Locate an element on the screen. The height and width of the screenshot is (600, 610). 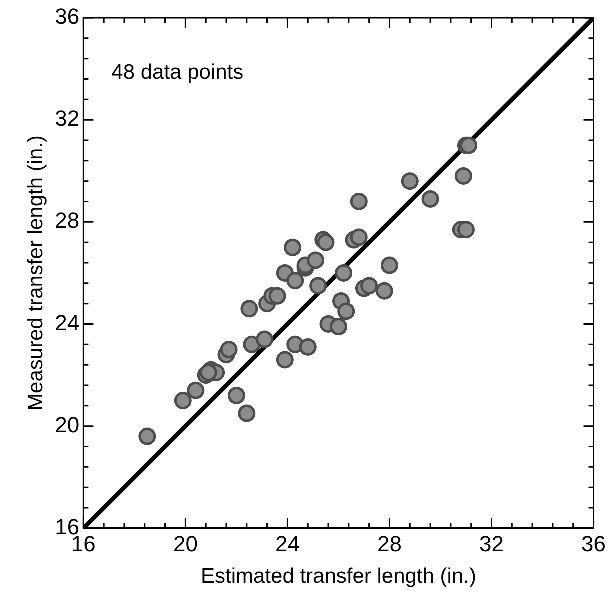
y-tick-label: 32 is located at coordinates (67, 119).